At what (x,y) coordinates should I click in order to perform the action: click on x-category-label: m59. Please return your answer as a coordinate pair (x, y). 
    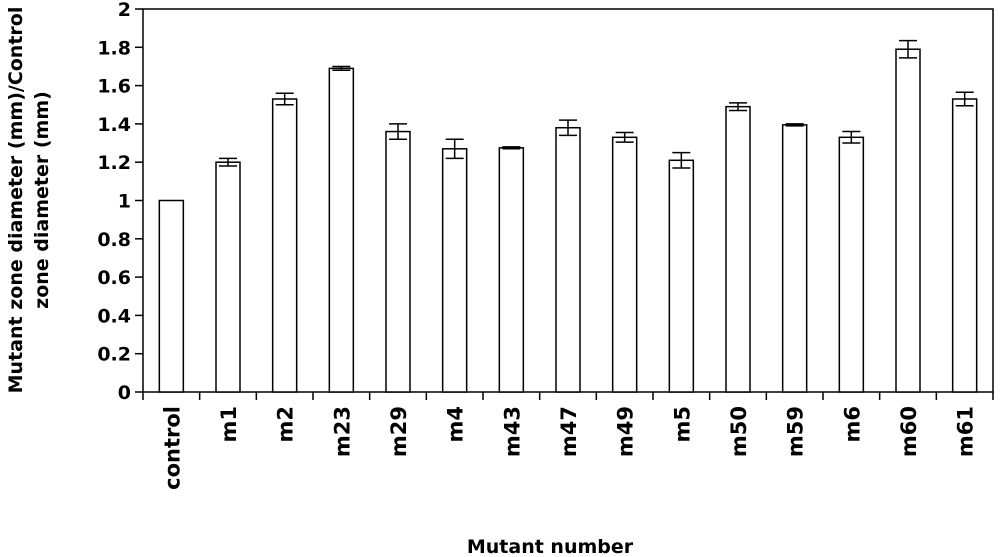
    Looking at the image, I should click on (796, 431).